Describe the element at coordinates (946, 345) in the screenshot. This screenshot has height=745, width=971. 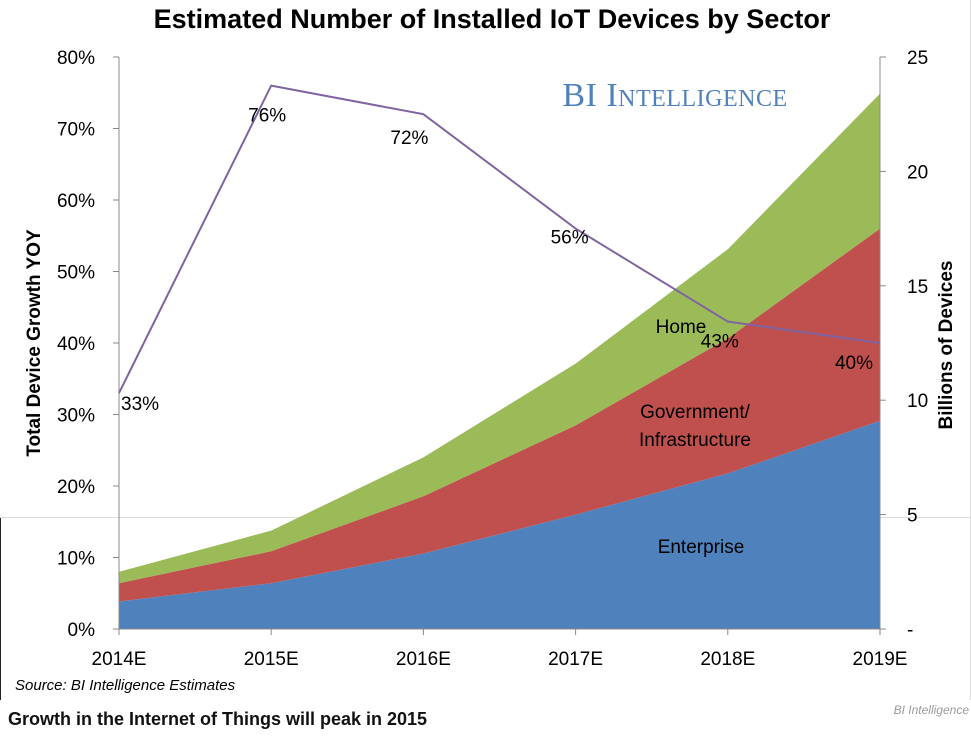
I see `right-axis-label: Billions of Devices` at that location.